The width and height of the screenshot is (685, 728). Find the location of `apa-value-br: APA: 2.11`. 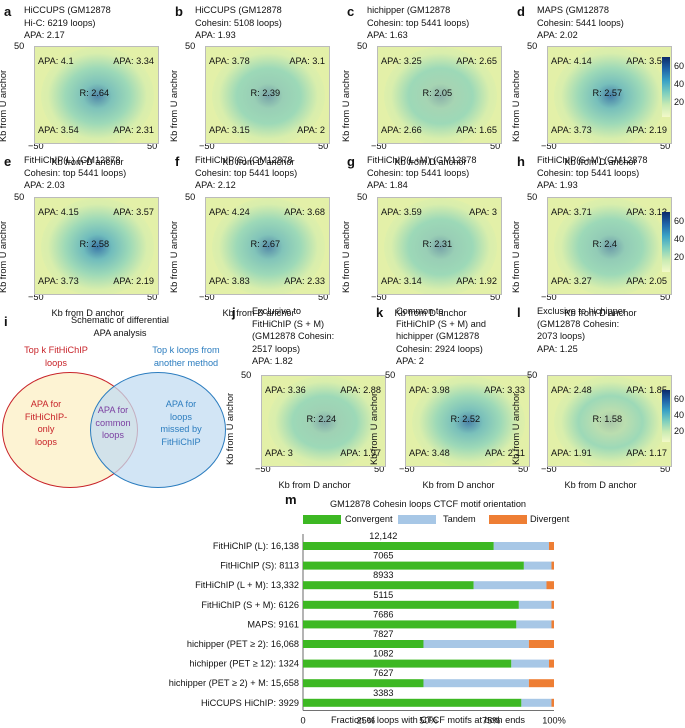

apa-value-br: APA: 2.11 is located at coordinates (504, 453).